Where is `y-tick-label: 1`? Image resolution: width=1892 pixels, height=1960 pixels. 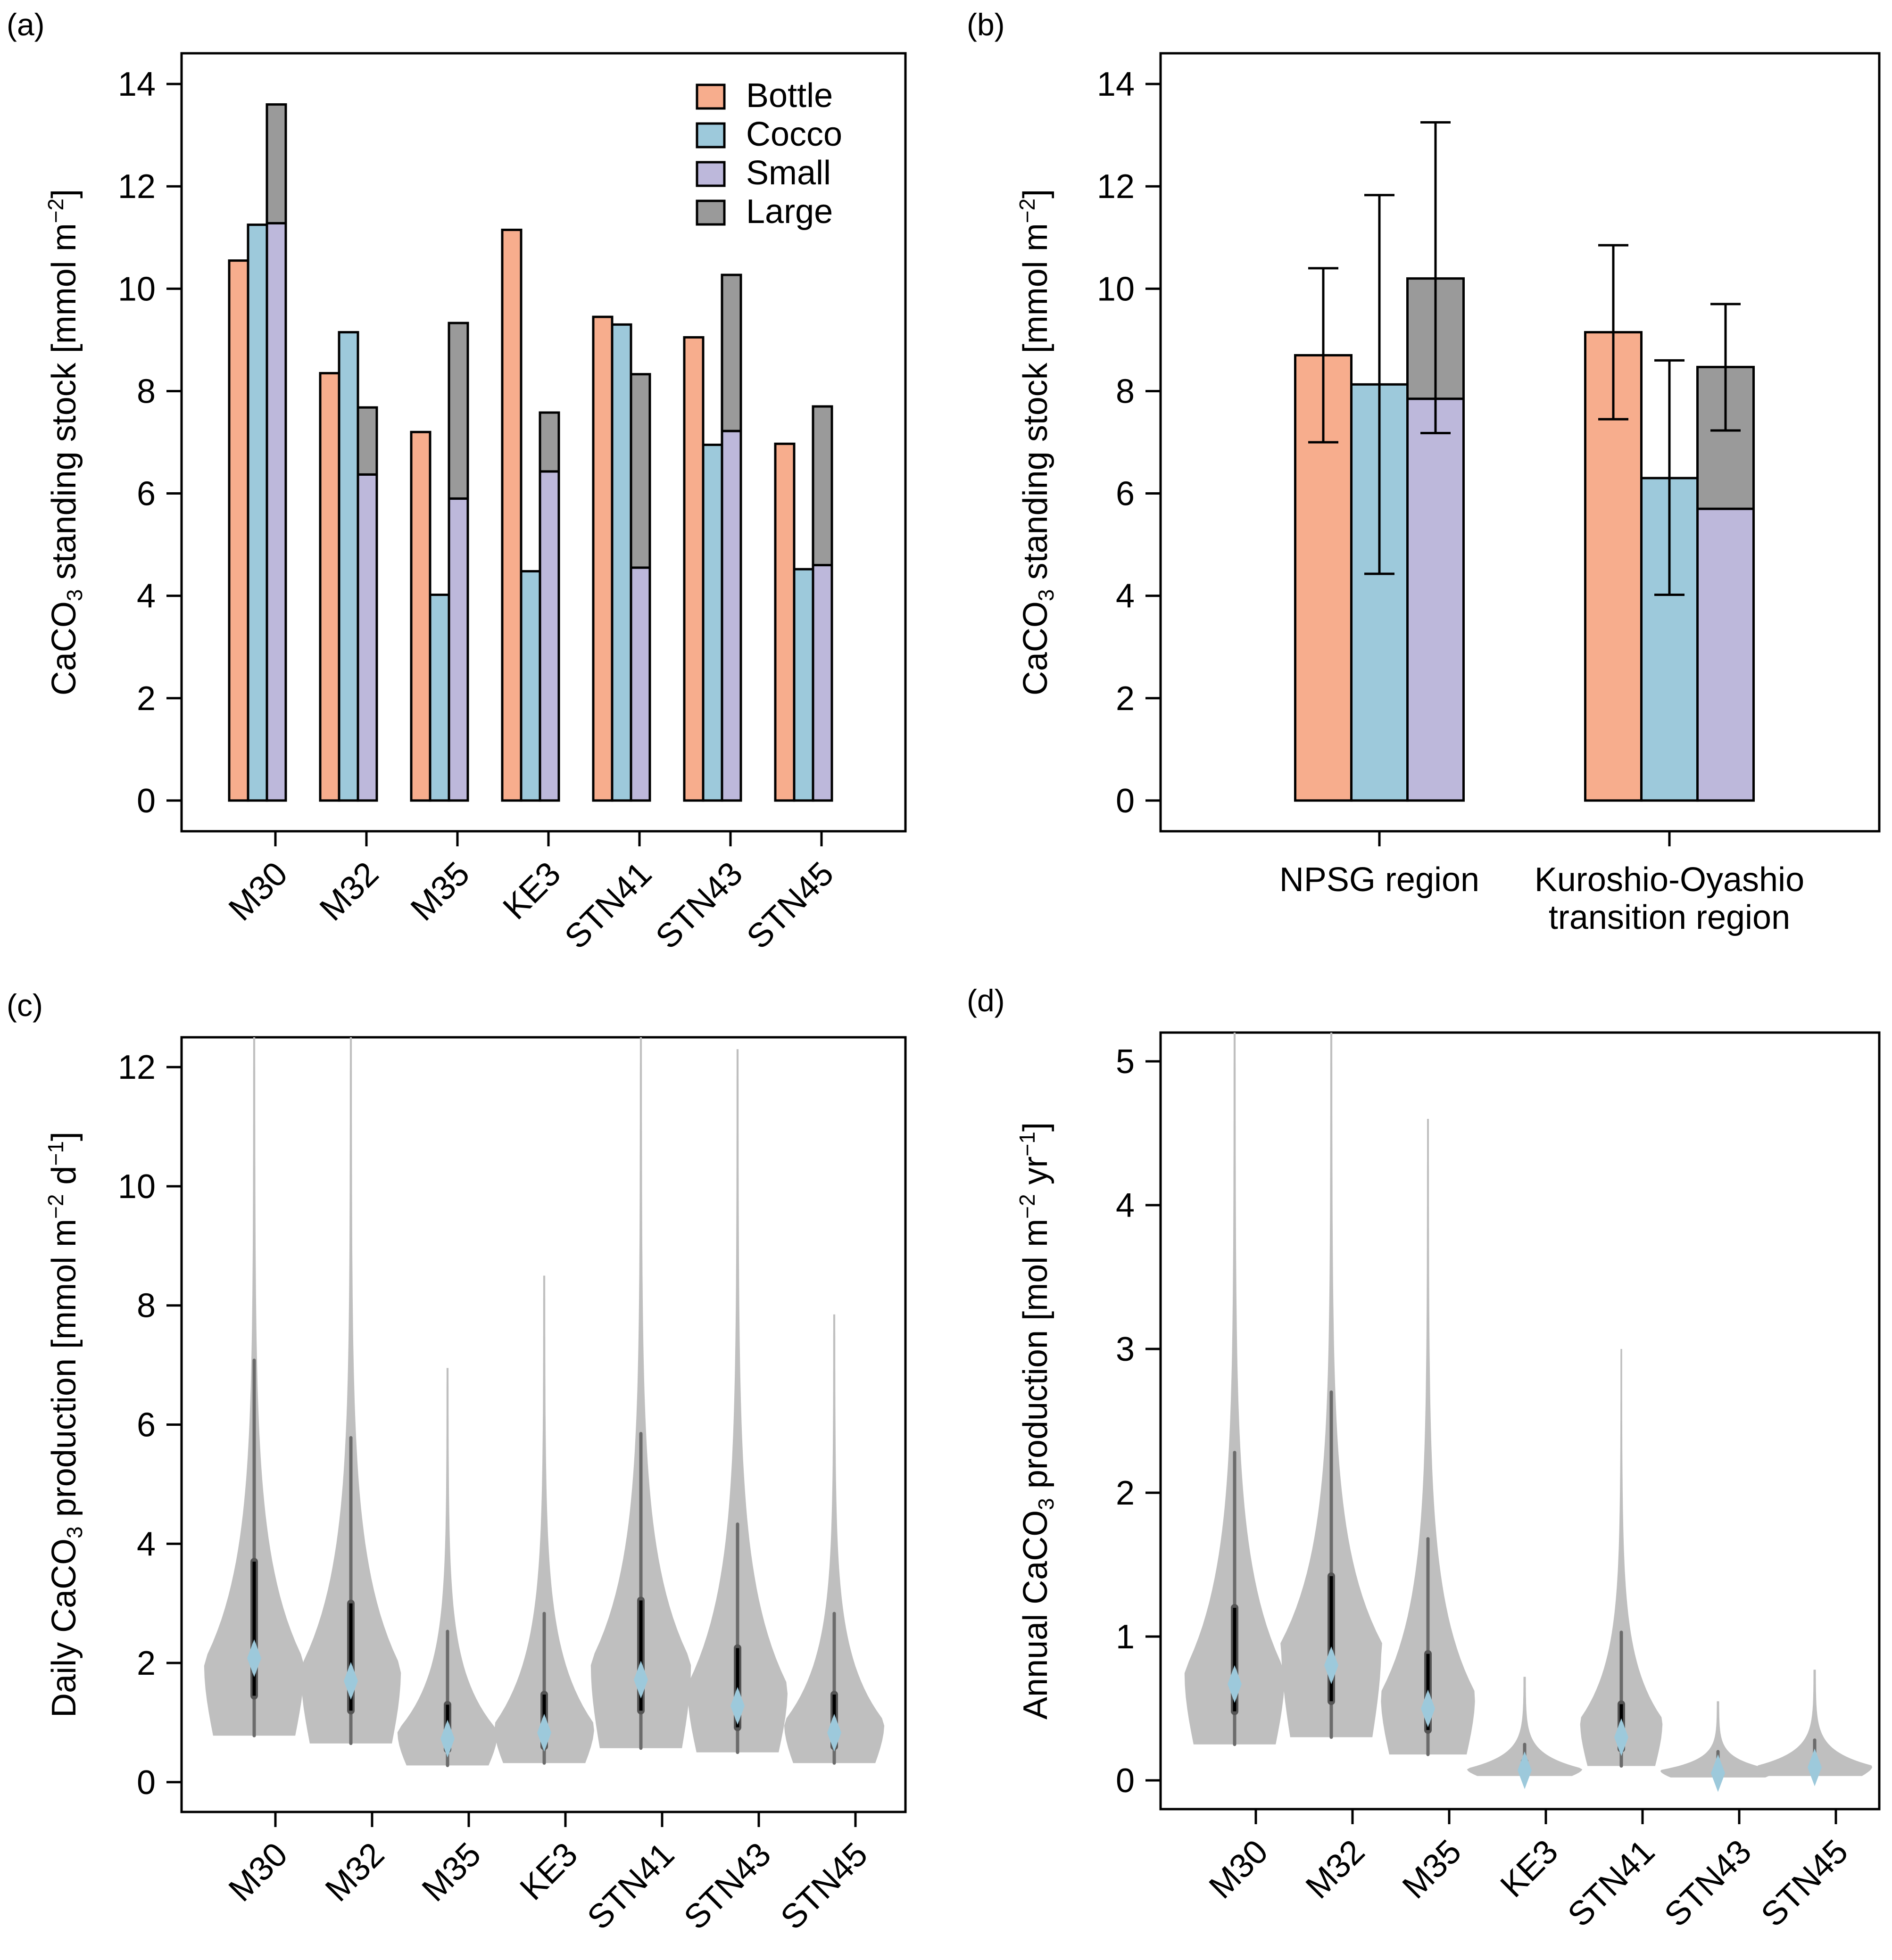 y-tick-label: 1 is located at coordinates (1125, 1637).